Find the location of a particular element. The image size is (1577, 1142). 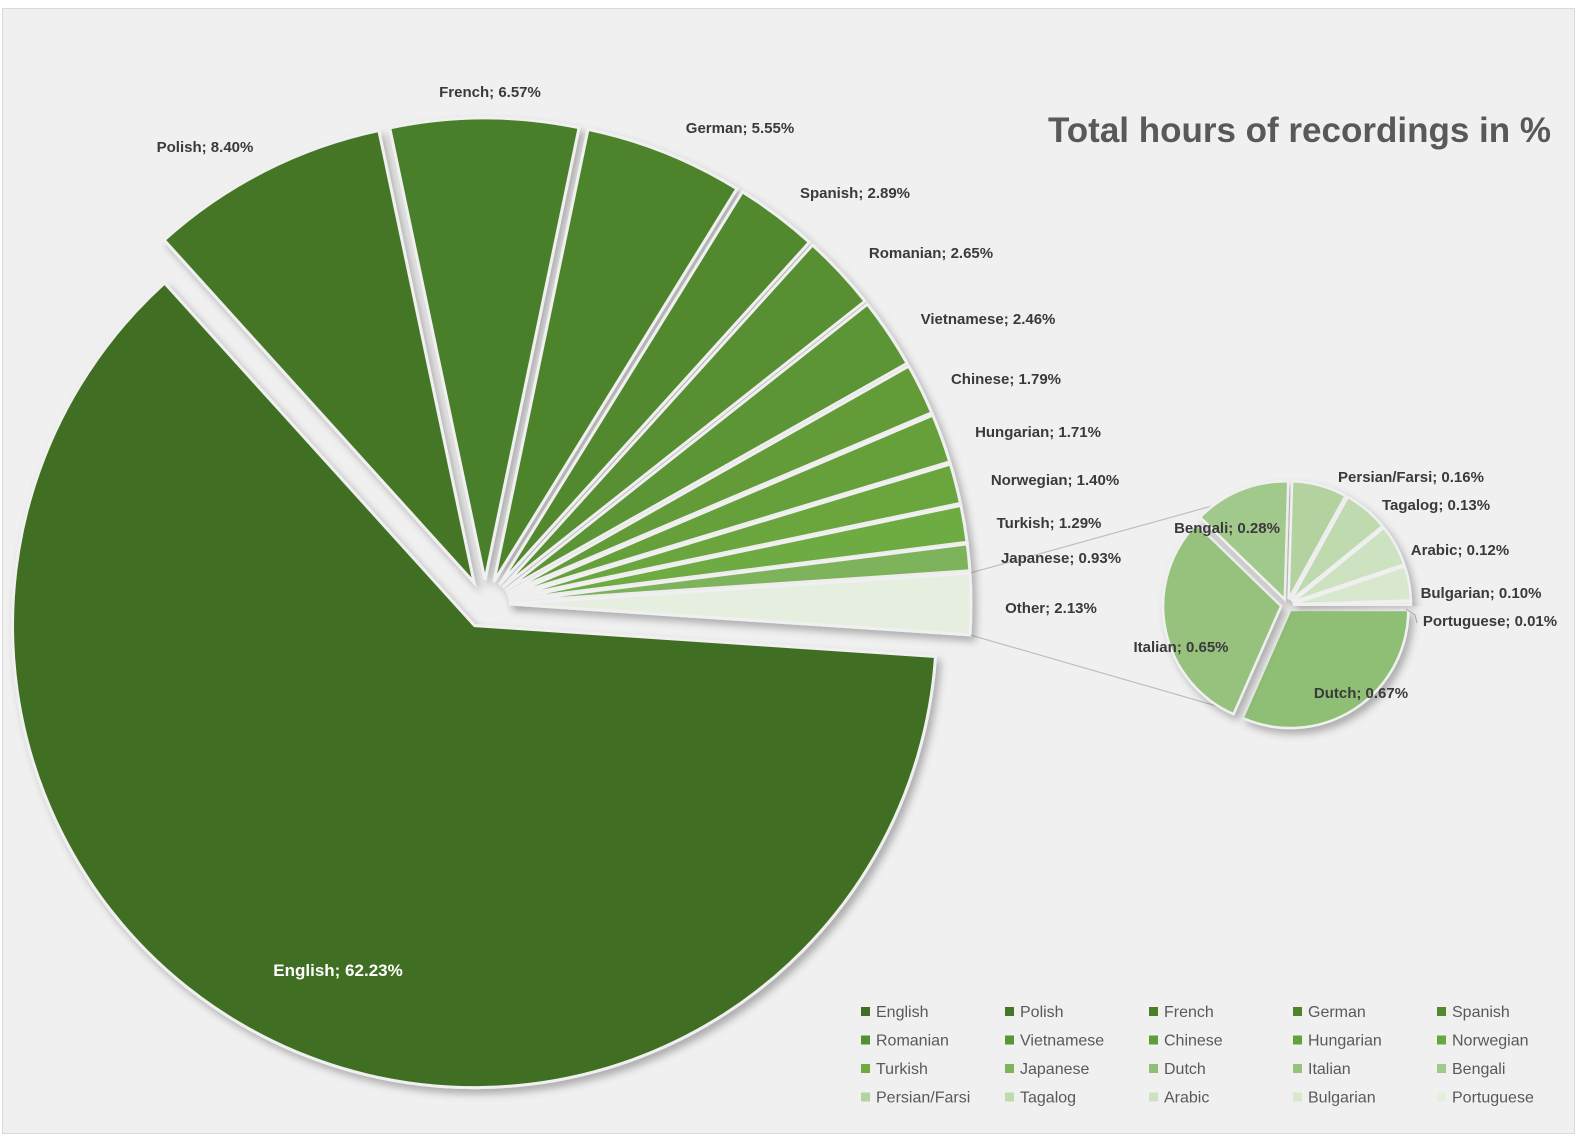

slice-french is located at coordinates (484, 348).